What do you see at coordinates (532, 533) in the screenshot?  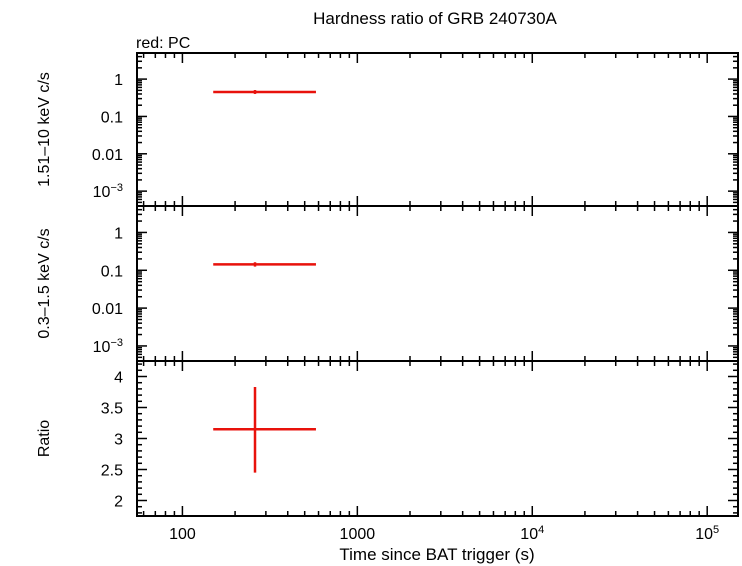 I see `x-tick-label: 10⁴` at bounding box center [532, 533].